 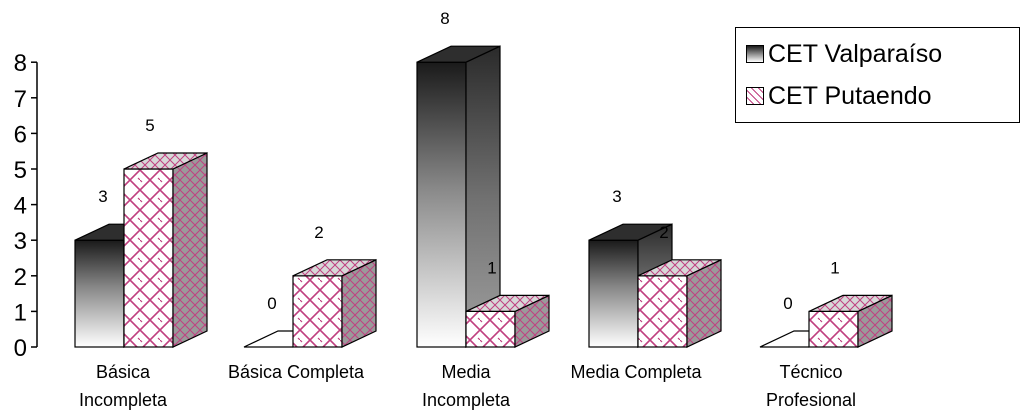 I want to click on x-category-label: Básica Completa, so click(x=296, y=372).